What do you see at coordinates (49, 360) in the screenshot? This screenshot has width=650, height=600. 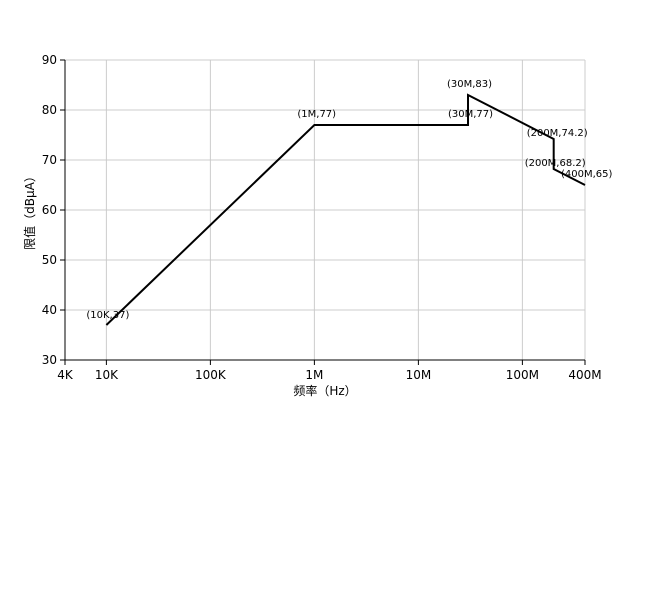 I see `y-tick-label: 30` at bounding box center [49, 360].